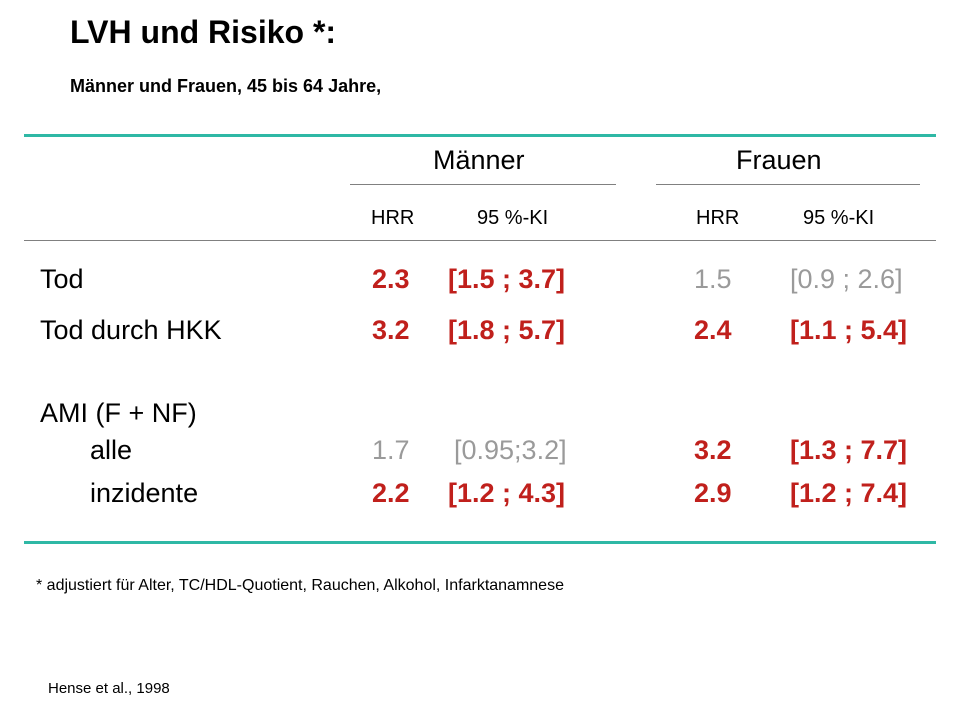  Describe the element at coordinates (480, 240) in the screenshot. I see `header-divider` at that location.